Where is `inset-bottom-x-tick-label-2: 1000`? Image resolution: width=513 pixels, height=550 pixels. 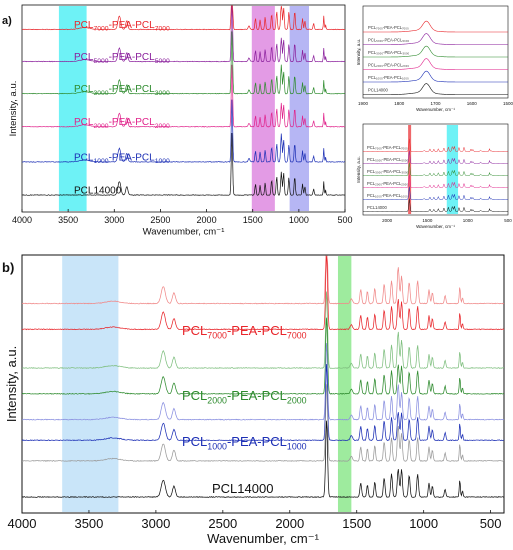
inset-bottom-x-tick-label-2: 1000 is located at coordinates (468, 220).